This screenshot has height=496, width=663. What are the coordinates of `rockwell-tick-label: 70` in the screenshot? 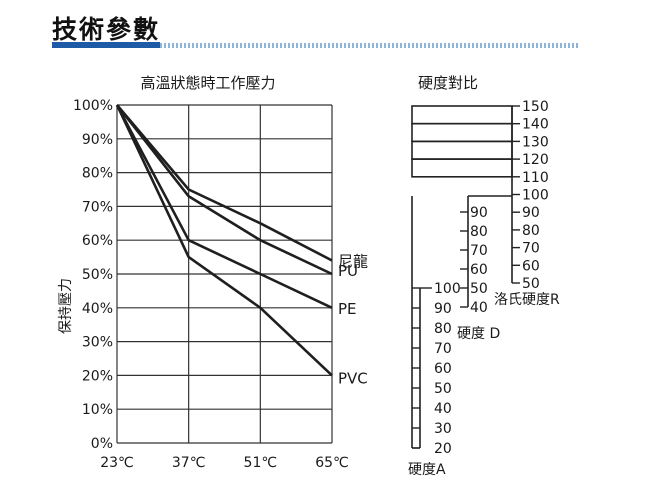 It's located at (531, 249).